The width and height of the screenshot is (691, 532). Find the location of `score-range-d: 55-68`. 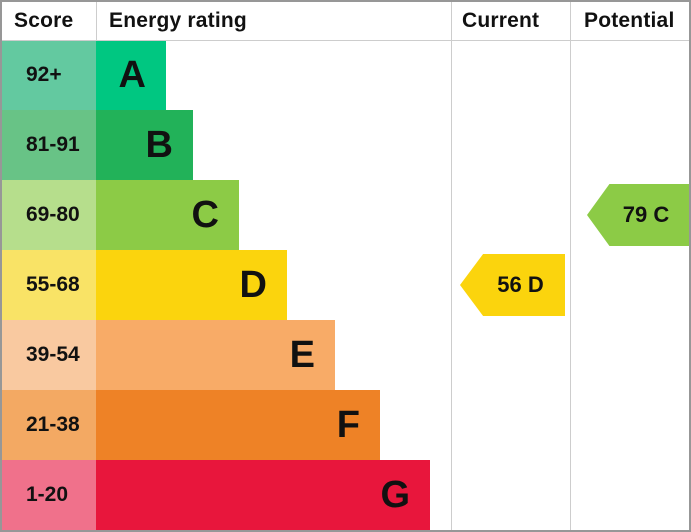

score-range-d: 55-68 is located at coordinates (49, 285).